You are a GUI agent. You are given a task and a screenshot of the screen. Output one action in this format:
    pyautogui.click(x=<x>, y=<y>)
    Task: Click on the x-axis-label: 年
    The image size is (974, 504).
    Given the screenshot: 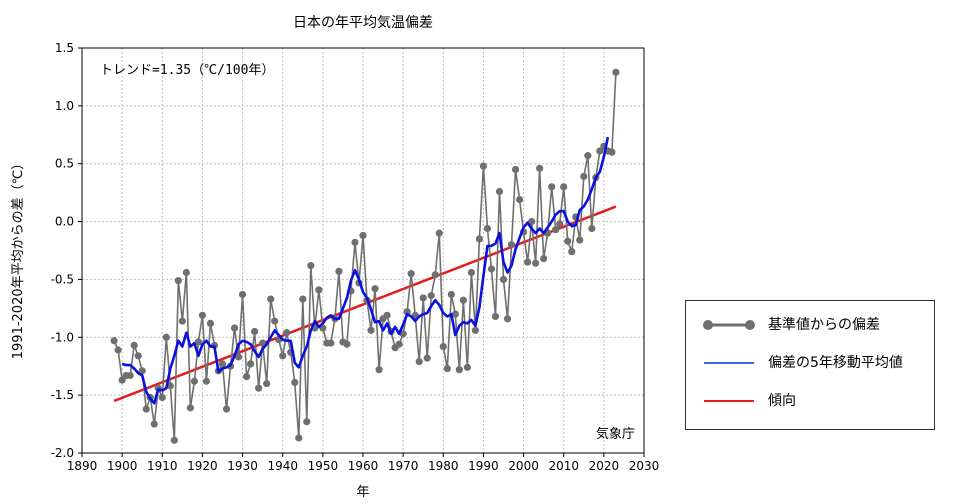 What is the action you would take?
    pyautogui.click(x=362, y=492)
    